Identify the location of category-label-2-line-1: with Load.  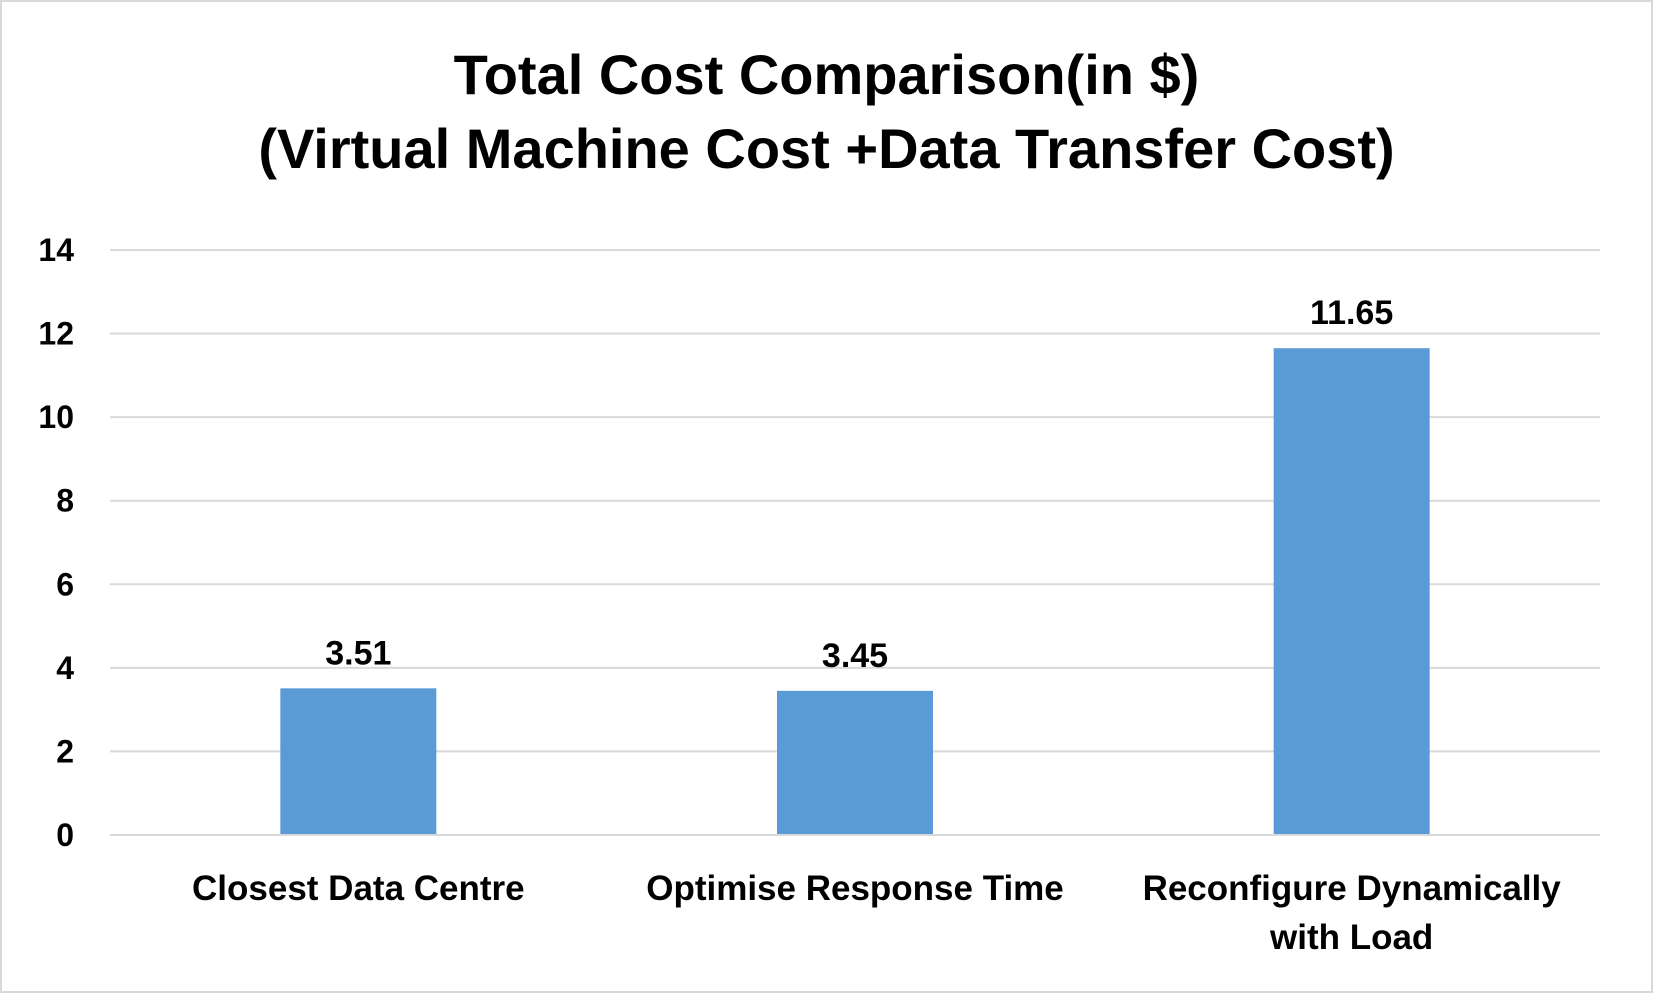
(1351, 937).